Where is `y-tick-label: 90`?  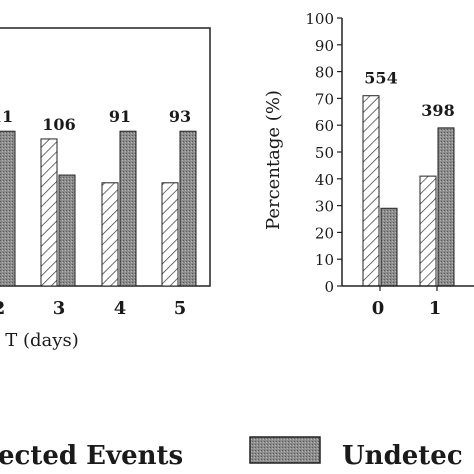 y-tick-label: 90 is located at coordinates (324, 46).